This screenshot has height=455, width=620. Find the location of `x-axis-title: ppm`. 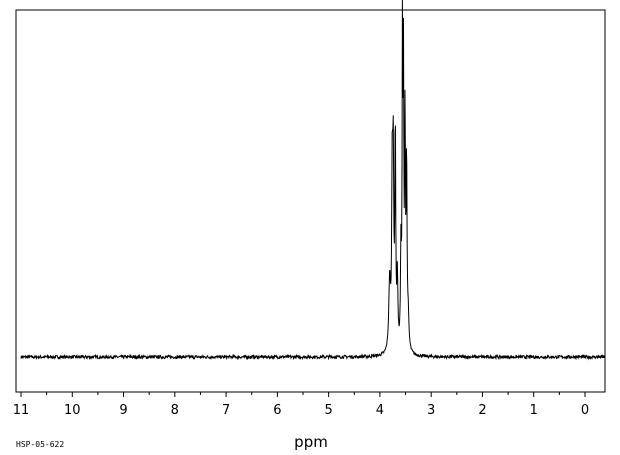

x-axis-title: ppm is located at coordinates (311, 442).